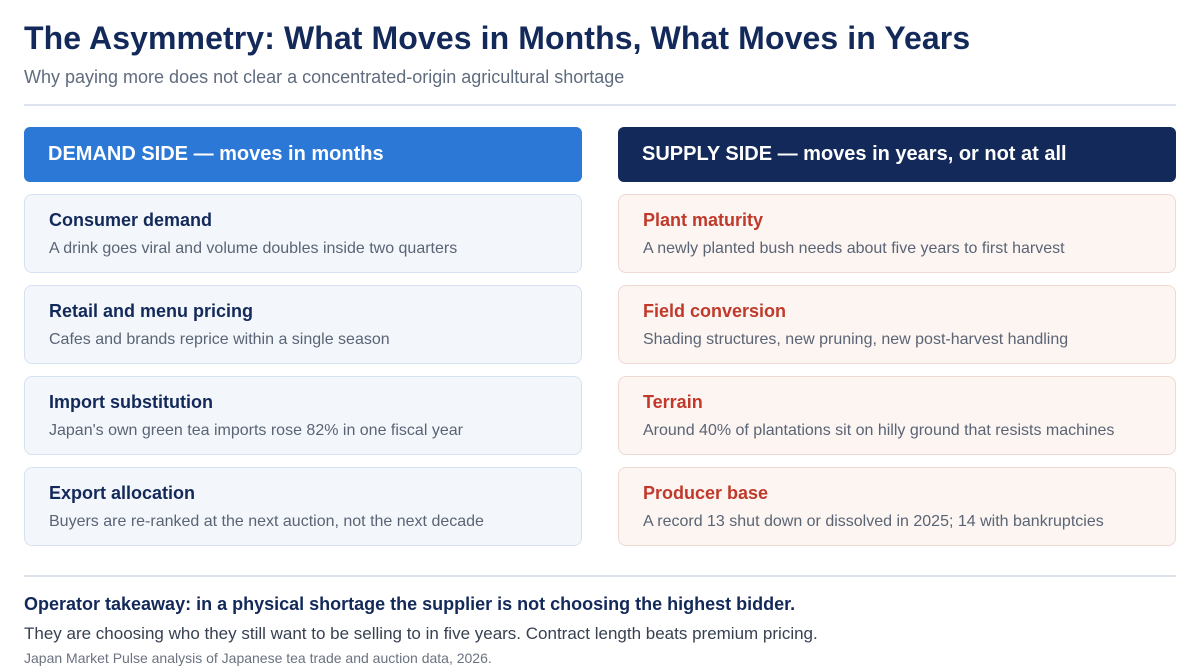 The height and width of the screenshot is (672, 1200). Describe the element at coordinates (703, 220) in the screenshot. I see `card-title: Plant maturity` at that location.